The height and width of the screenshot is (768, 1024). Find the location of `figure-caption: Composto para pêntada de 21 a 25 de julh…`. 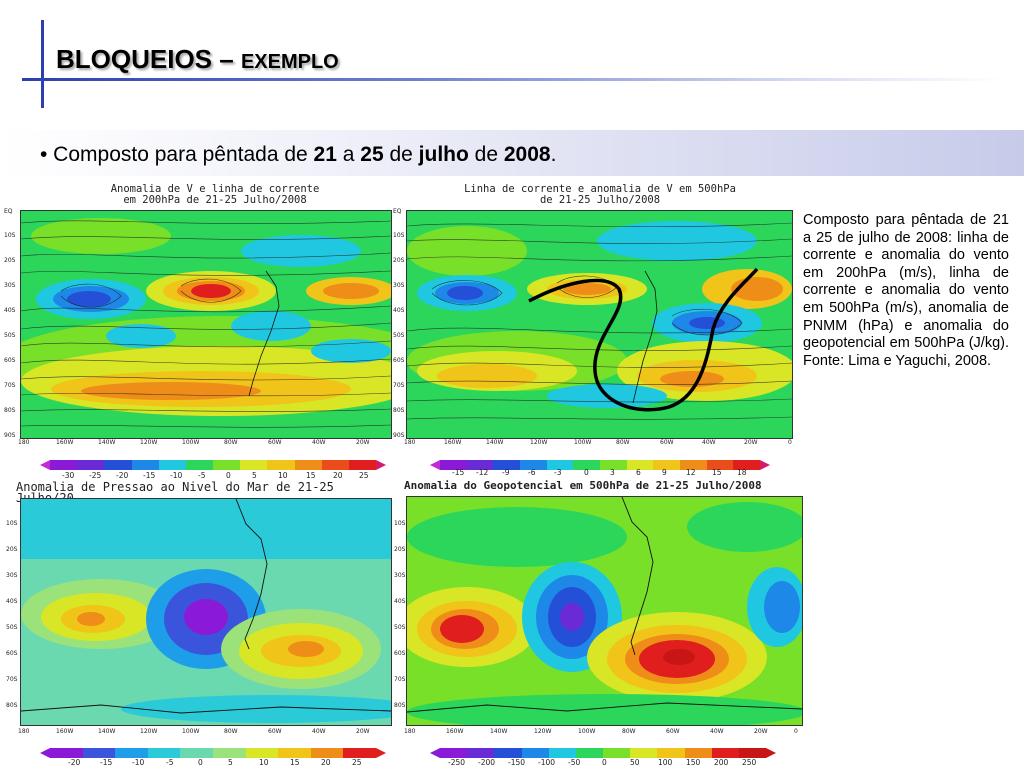

figure-caption: Composto para pêntada de 21 a 25 de julh… is located at coordinates (906, 290).